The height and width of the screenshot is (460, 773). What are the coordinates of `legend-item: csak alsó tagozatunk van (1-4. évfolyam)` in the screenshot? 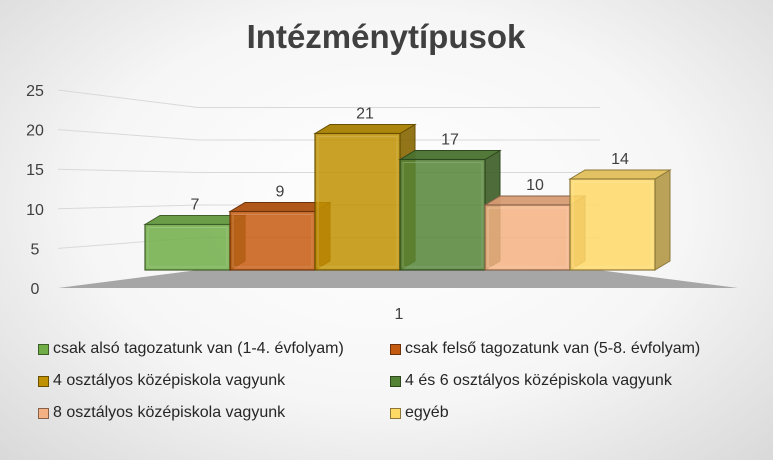 It's located at (214, 349).